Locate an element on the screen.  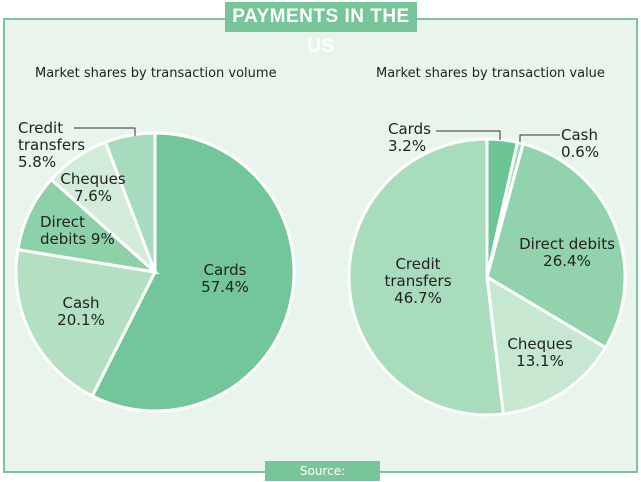
slice-label: Cash 0.6% is located at coordinates (586, 144).